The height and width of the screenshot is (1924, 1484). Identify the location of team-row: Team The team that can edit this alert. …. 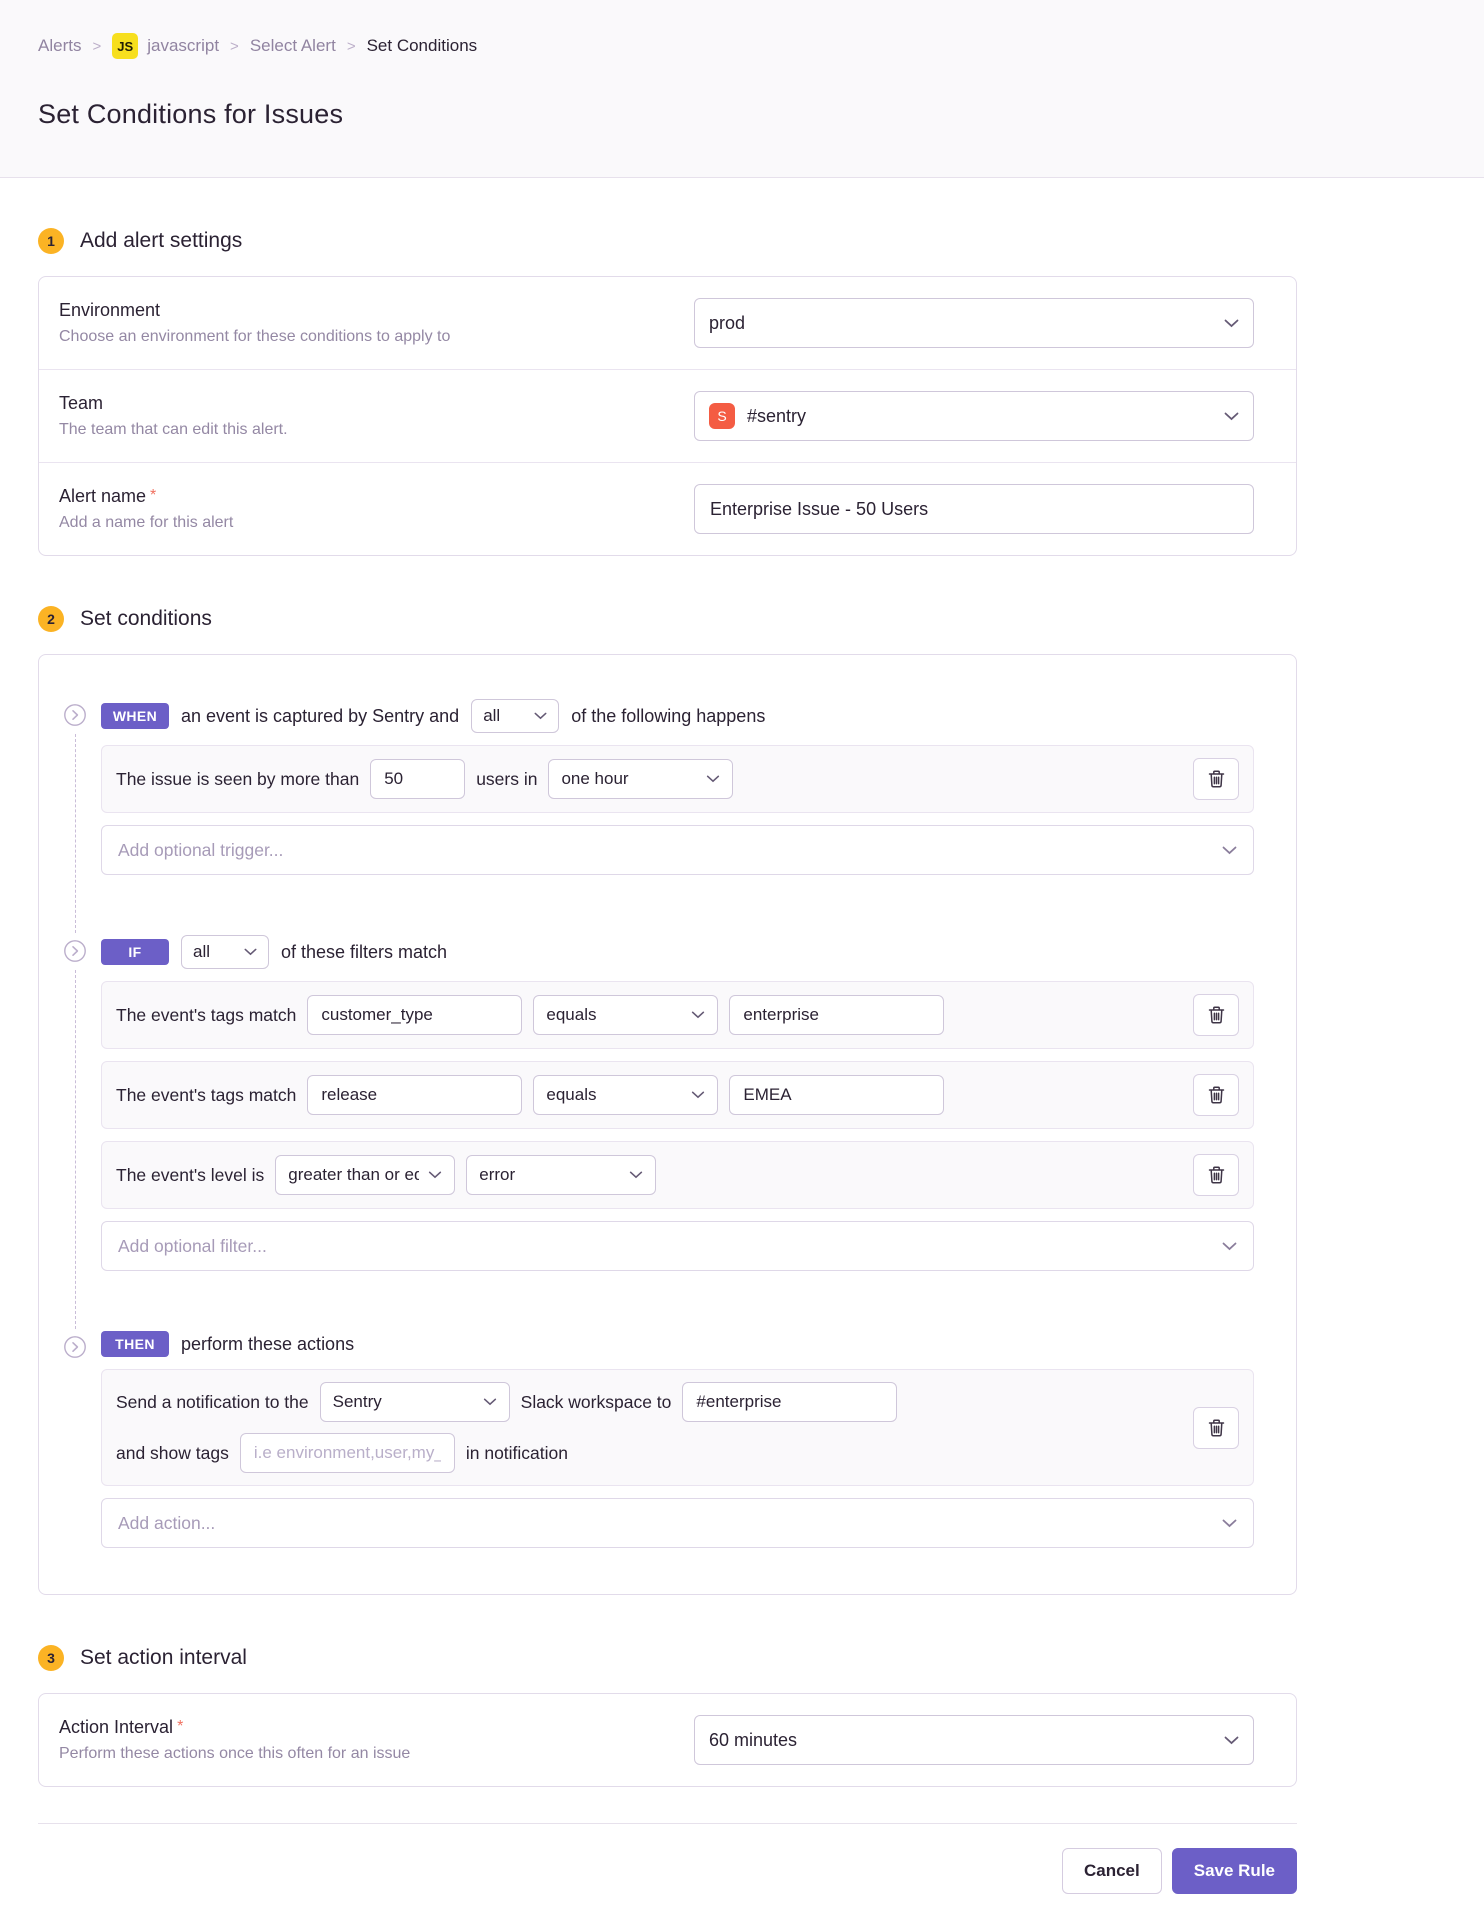
(667, 415).